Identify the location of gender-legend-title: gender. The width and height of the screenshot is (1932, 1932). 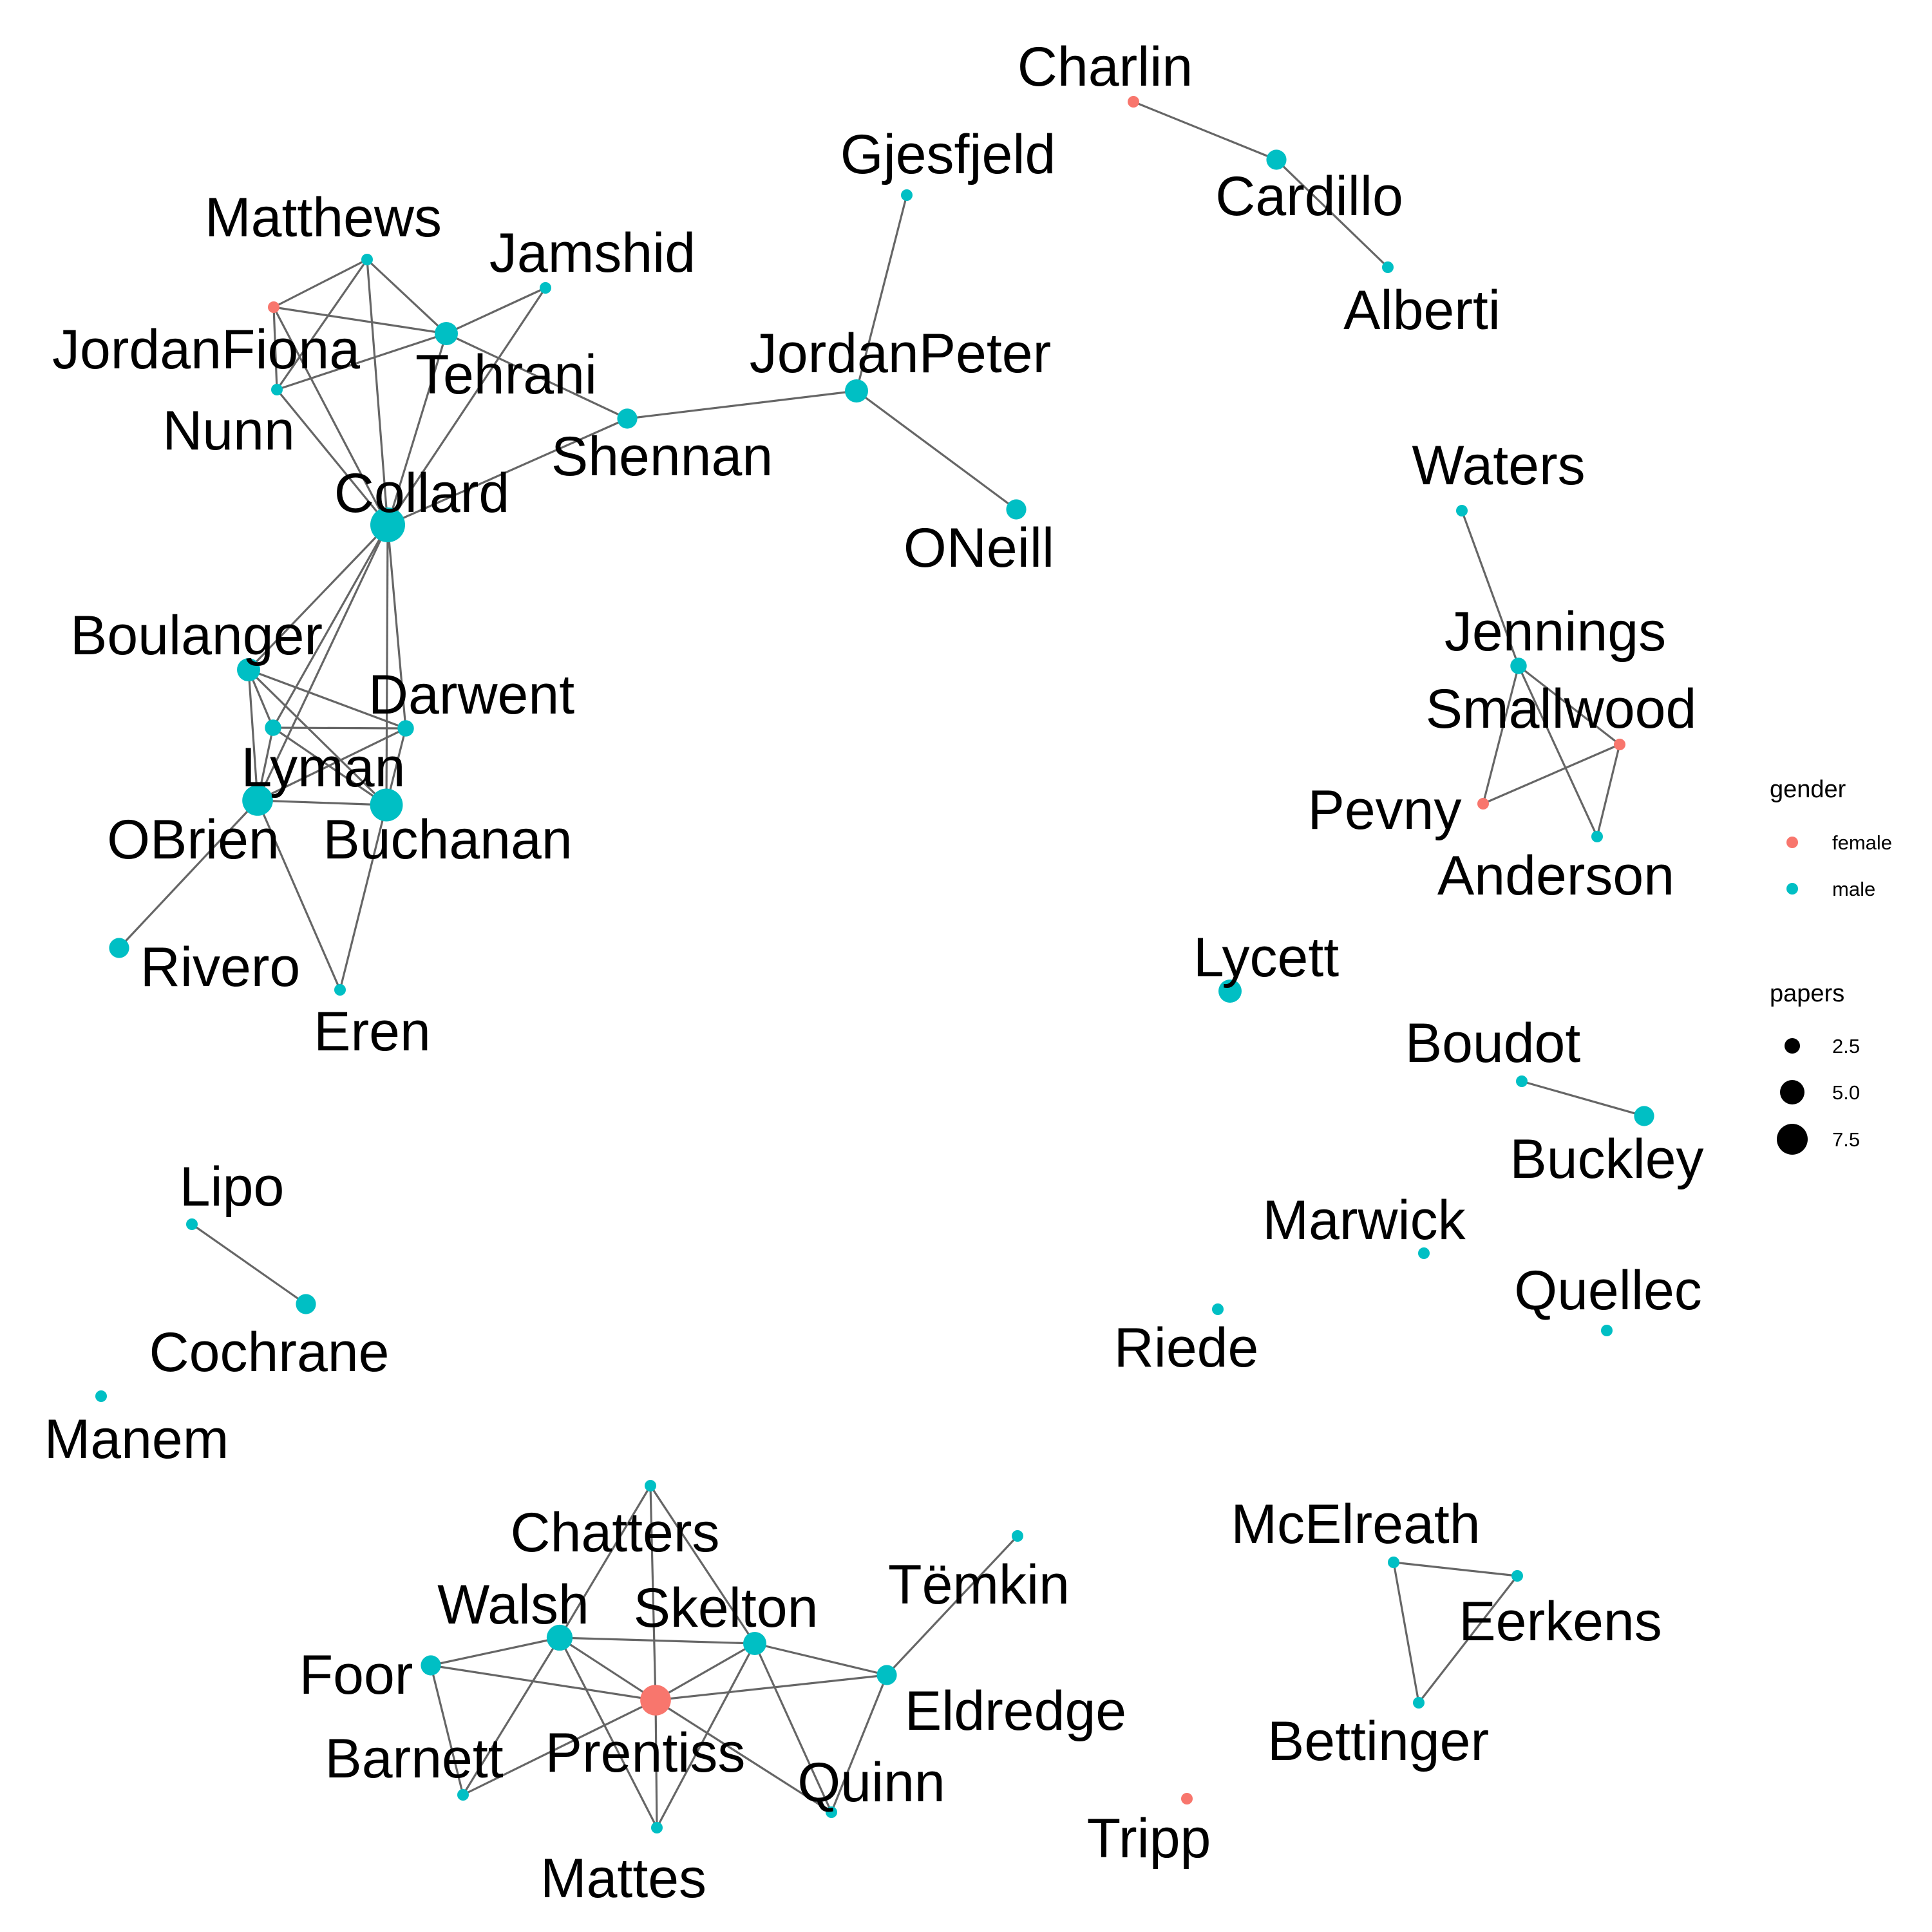
(1808, 789).